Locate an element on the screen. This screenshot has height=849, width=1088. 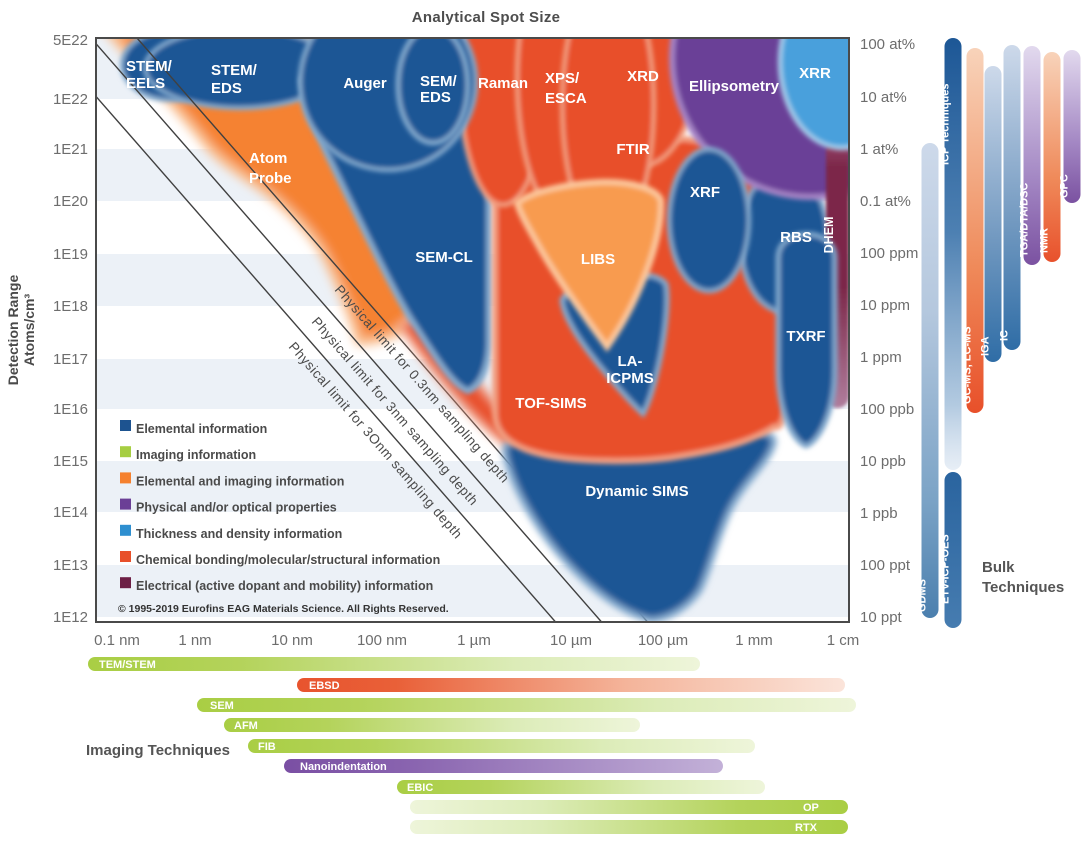
svg-text: SEM-CL is located at coordinates (444, 257).